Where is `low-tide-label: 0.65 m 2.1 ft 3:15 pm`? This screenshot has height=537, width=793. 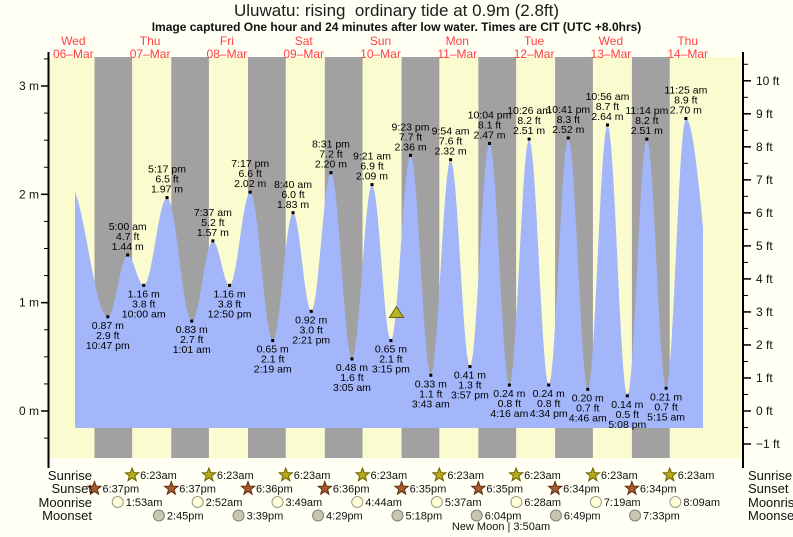
low-tide-label: 0.65 m 2.1 ft 3:15 pm is located at coordinates (391, 360).